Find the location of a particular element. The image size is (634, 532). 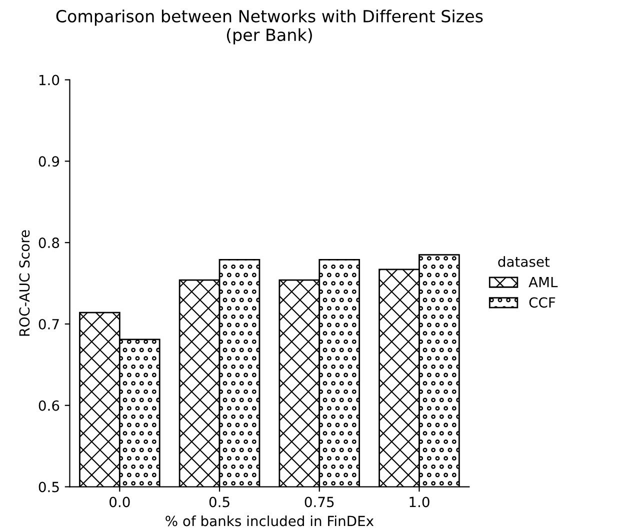

x-tick-label: 0.0 is located at coordinates (120, 502).